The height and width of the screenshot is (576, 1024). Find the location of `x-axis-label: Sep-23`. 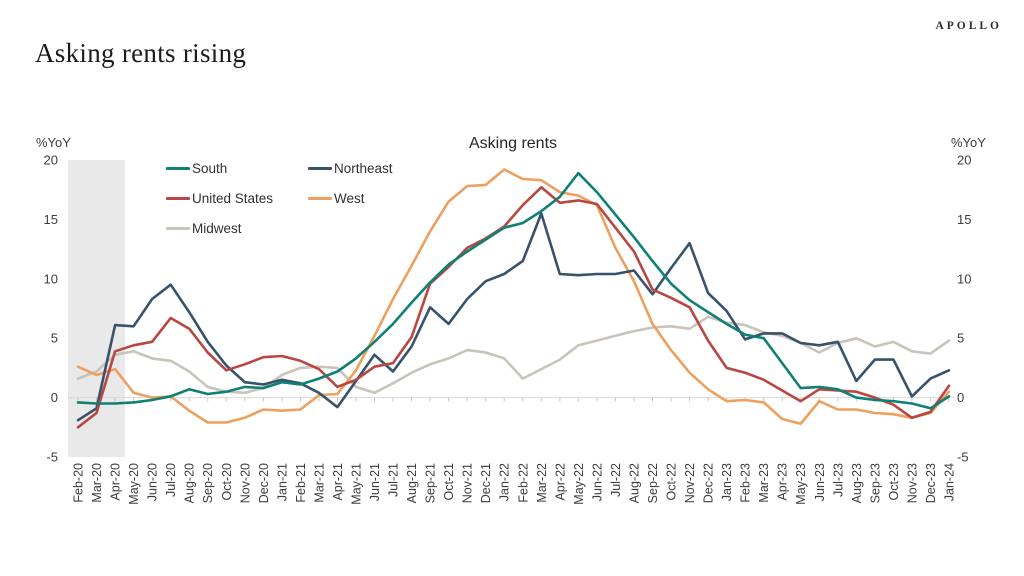

x-axis-label: Sep-23 is located at coordinates (875, 483).